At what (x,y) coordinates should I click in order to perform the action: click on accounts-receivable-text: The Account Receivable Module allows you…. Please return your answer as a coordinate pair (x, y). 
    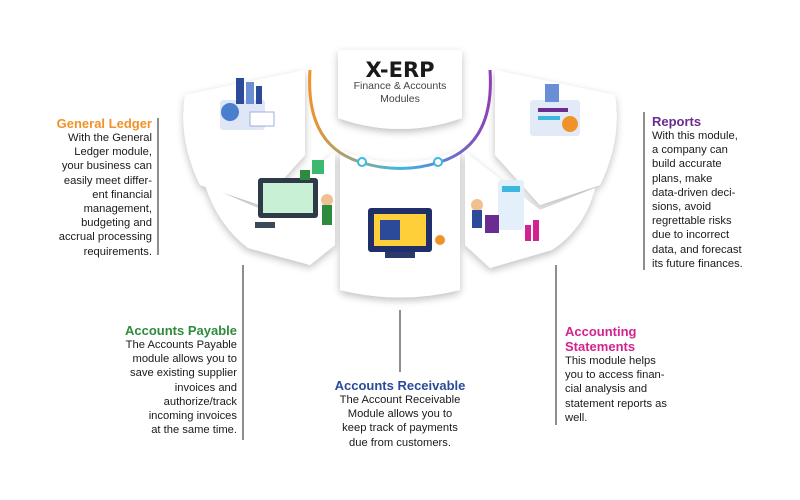
    Looking at the image, I should click on (400, 421).